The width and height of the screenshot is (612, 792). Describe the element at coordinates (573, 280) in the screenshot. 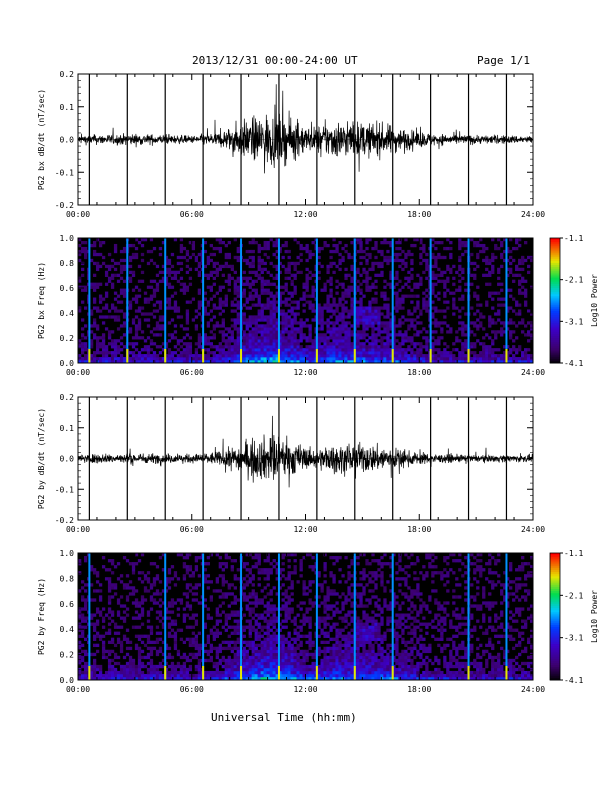

I see `colorbar-tick-label: -2.1` at that location.